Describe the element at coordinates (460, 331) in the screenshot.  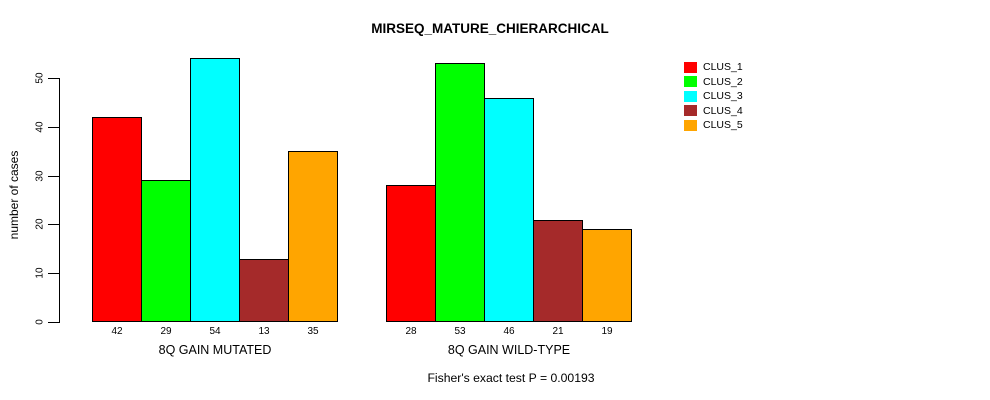
I see `bar-value-label: 53` at that location.